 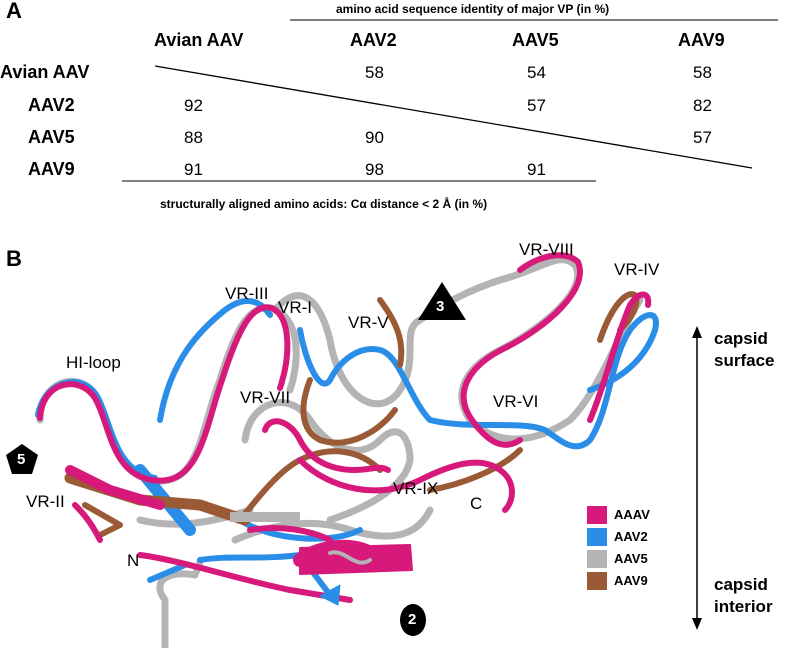 I want to click on twofold-label: 2, so click(x=412, y=619).